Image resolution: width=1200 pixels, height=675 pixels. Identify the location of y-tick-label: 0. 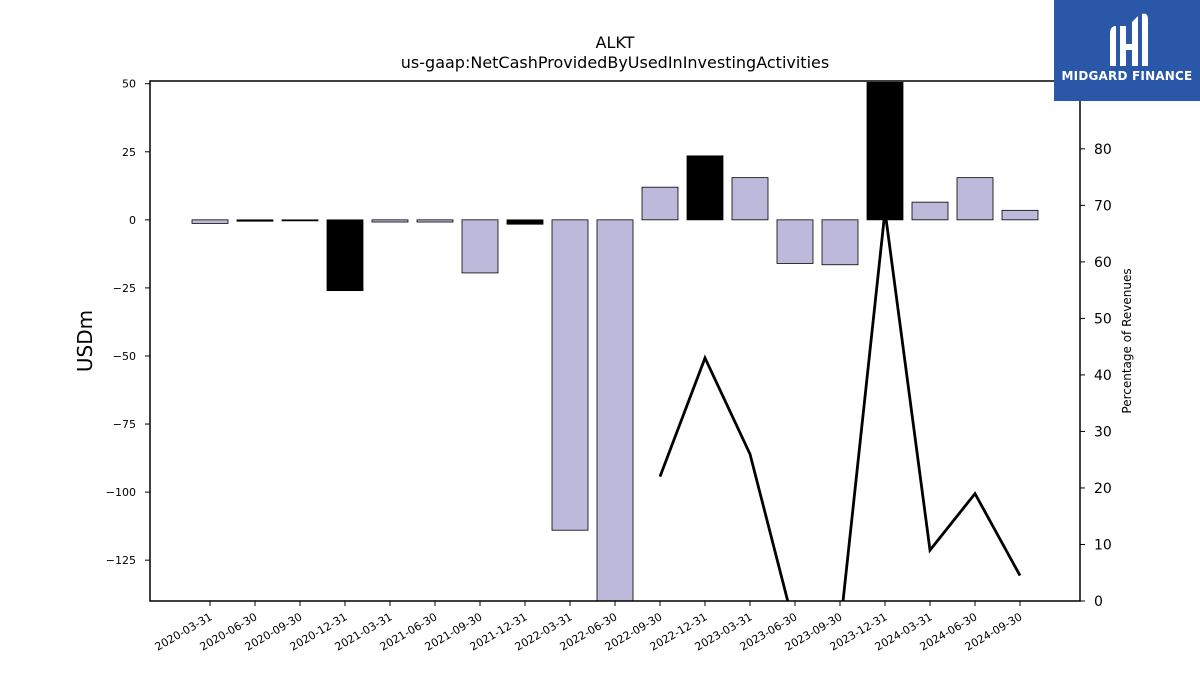
(132, 220).